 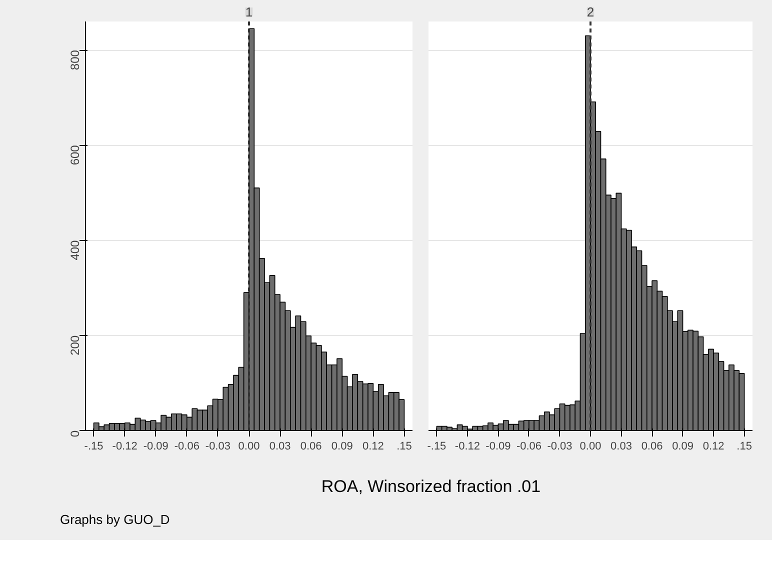 I want to click on y-tick-label: 600, so click(x=75, y=155).